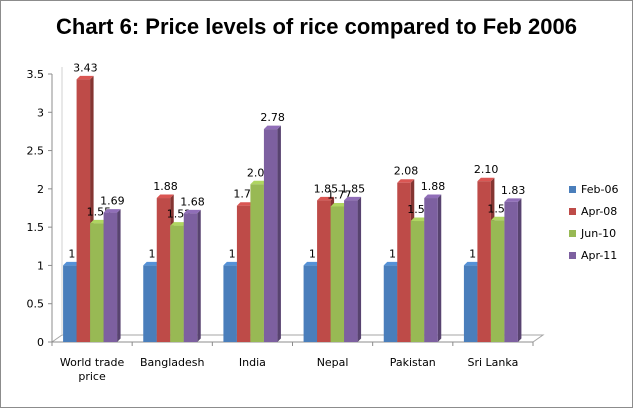  What do you see at coordinates (333, 362) in the screenshot?
I see `category-label: Nepal` at bounding box center [333, 362].